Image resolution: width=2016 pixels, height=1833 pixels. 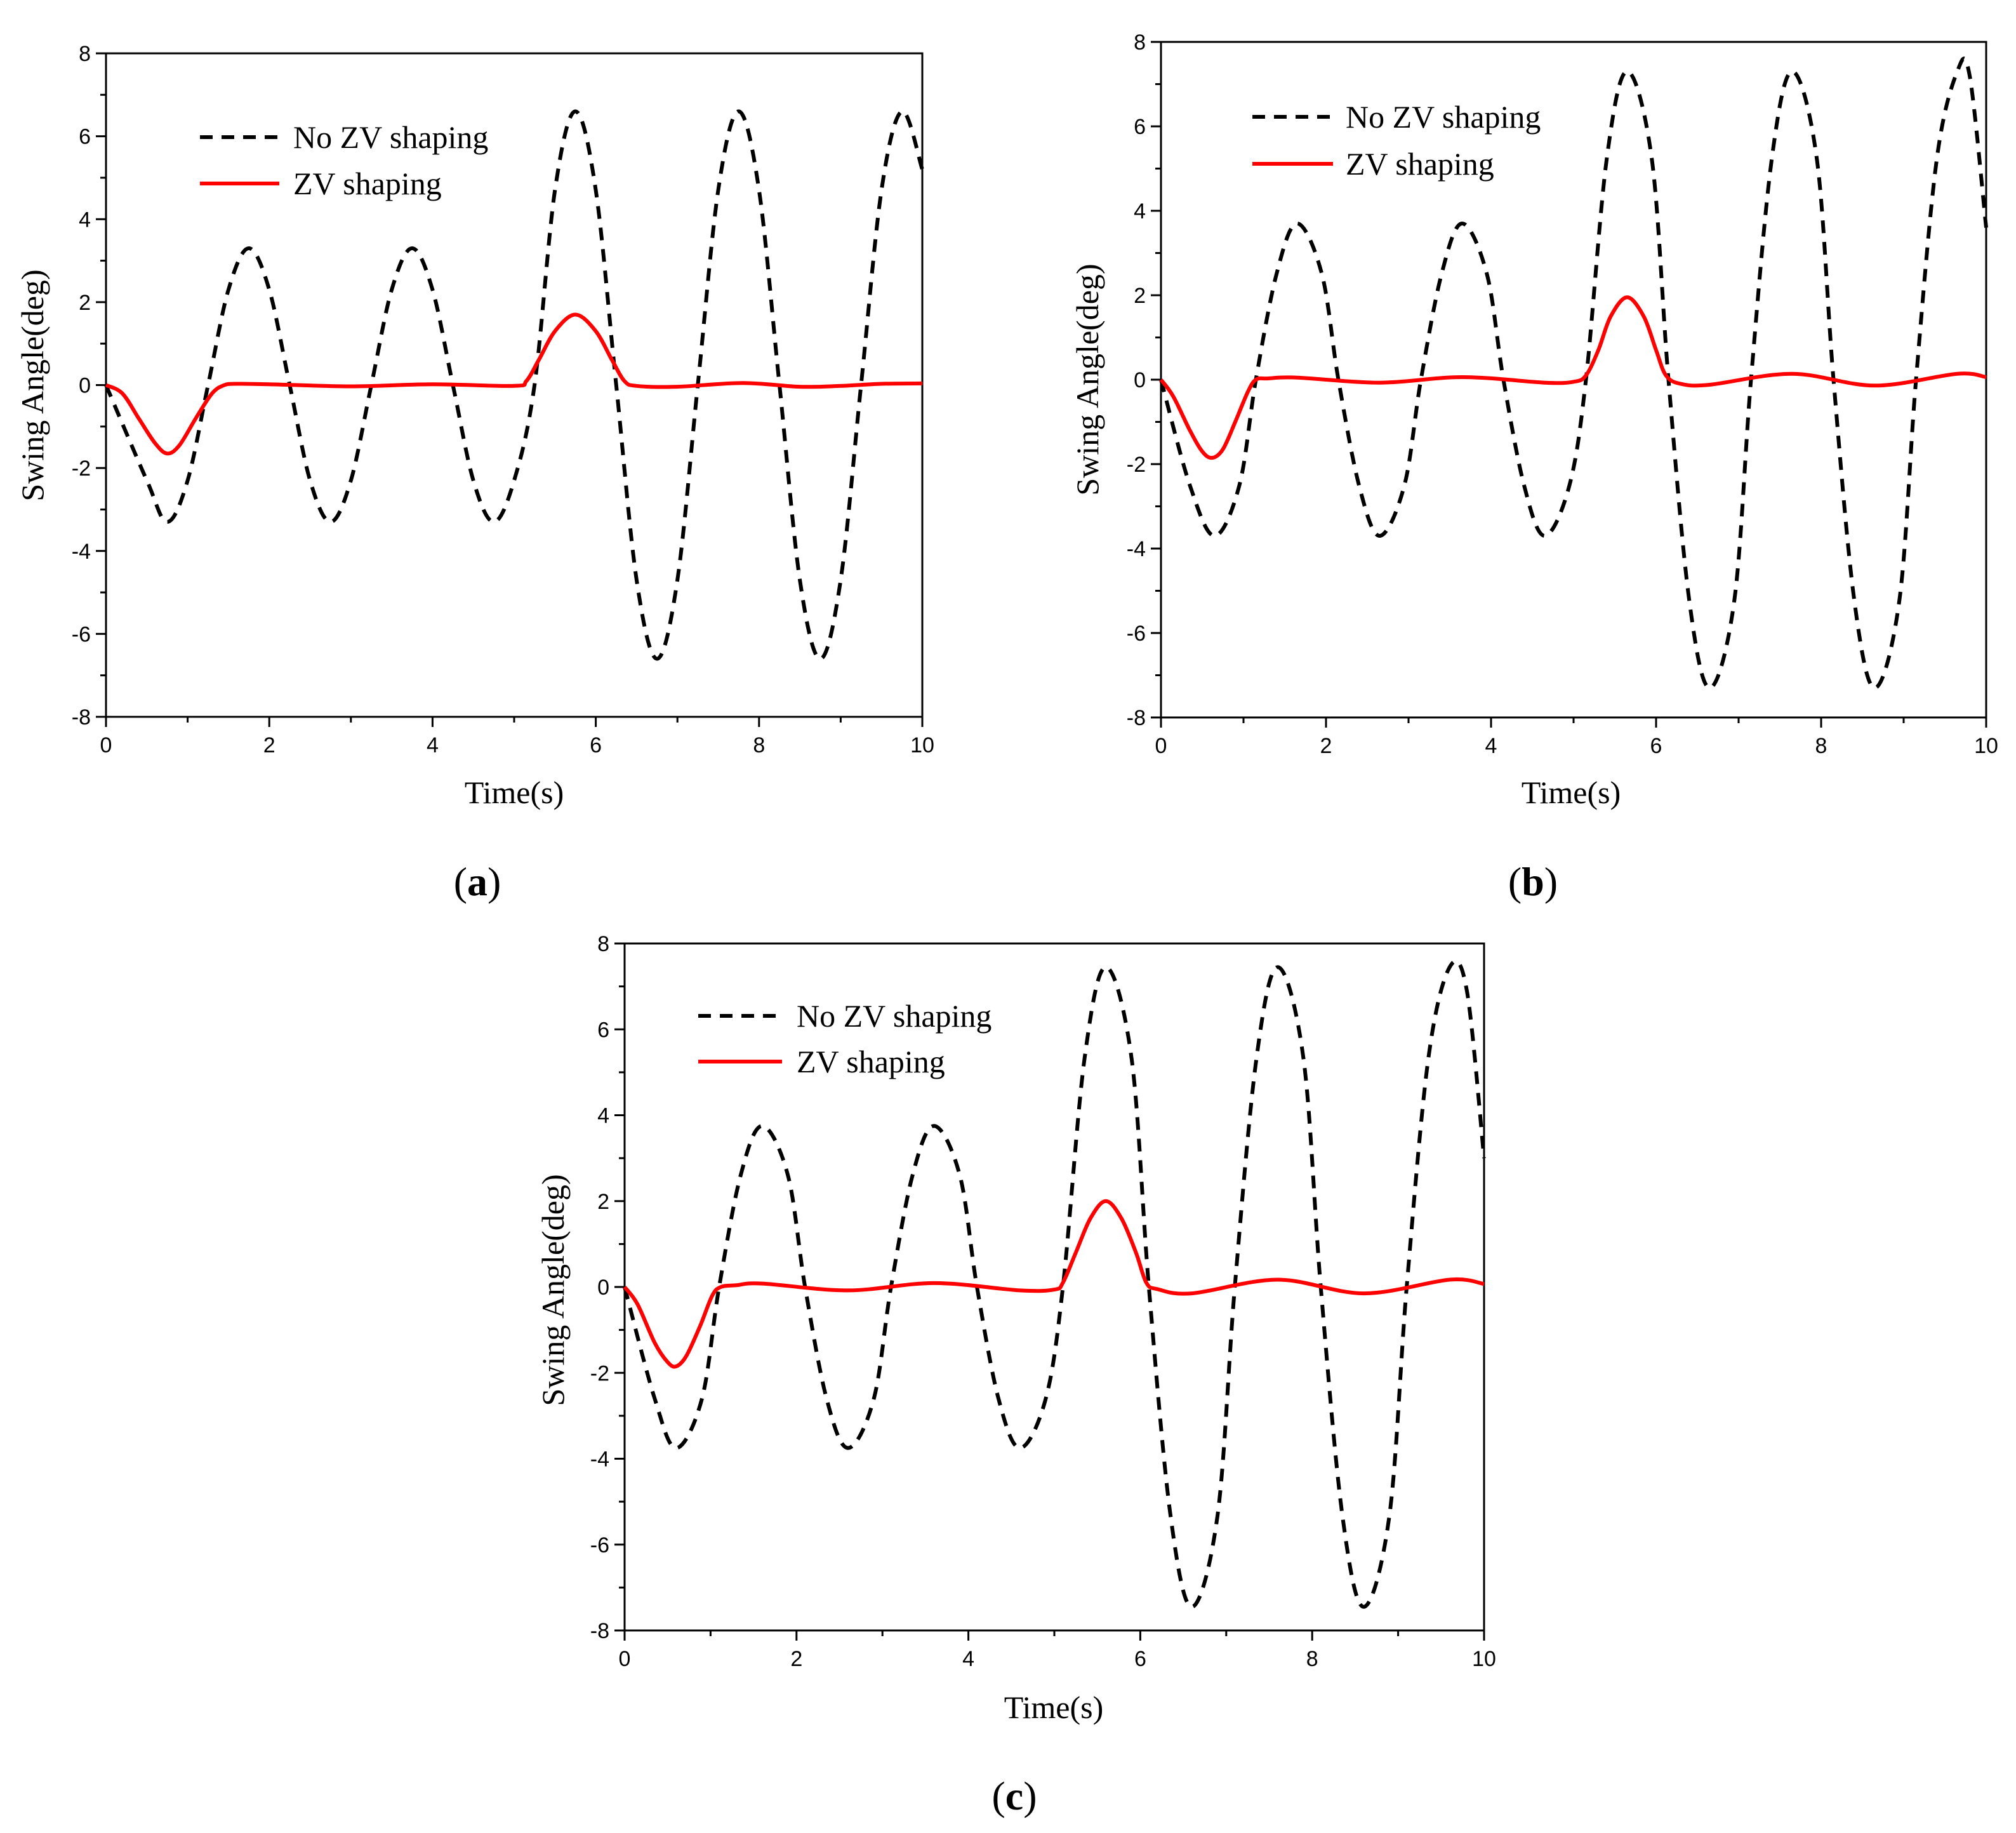 I want to click on panel-label-b: (b), so click(x=1533, y=881).